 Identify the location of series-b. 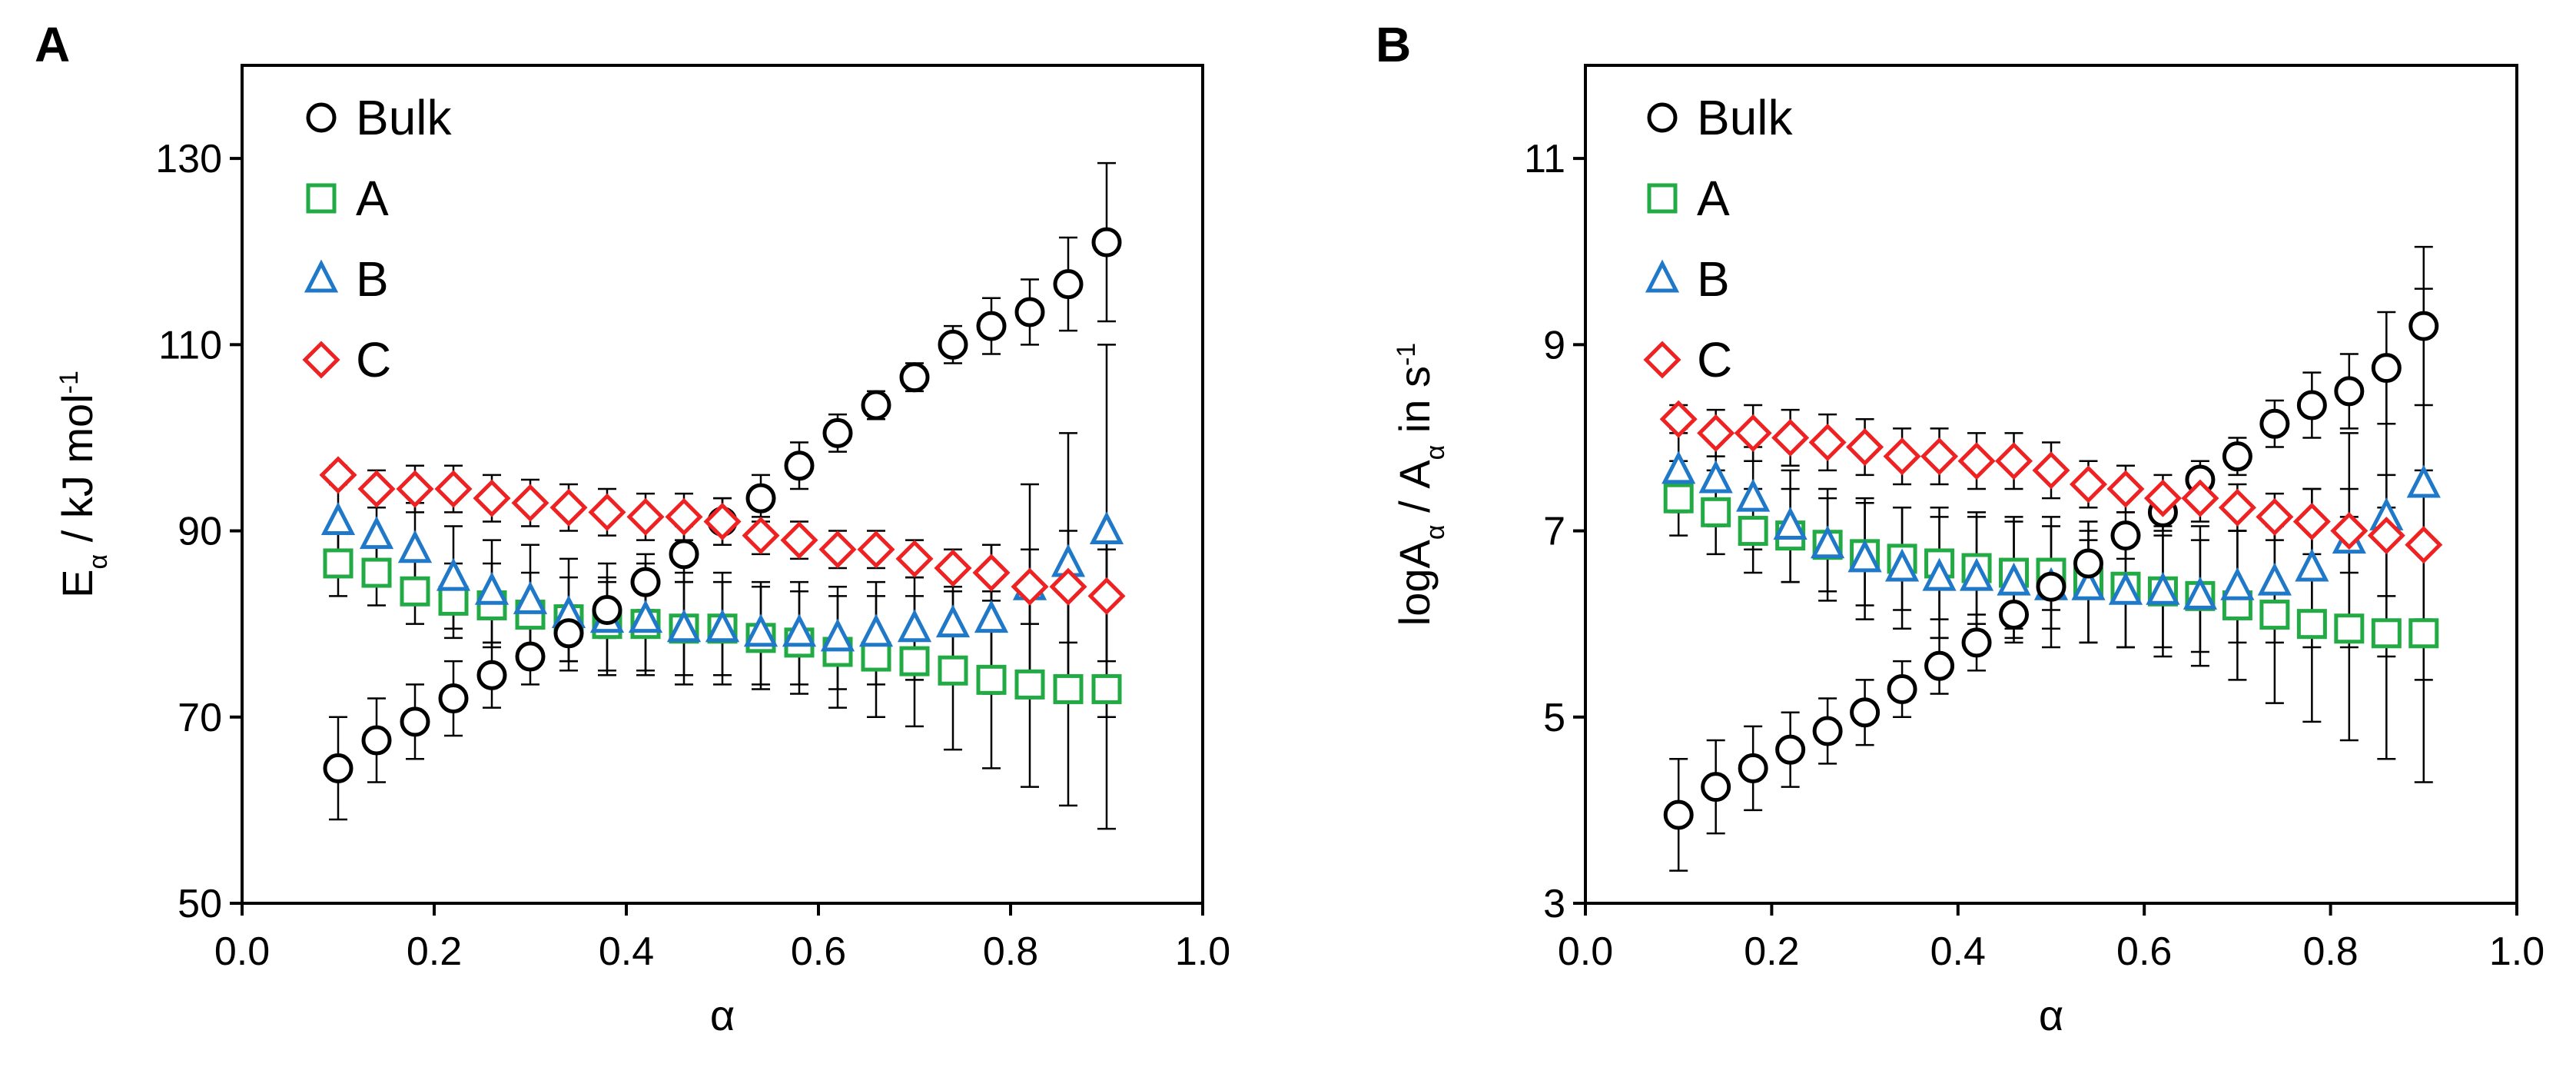
(2051, 530).